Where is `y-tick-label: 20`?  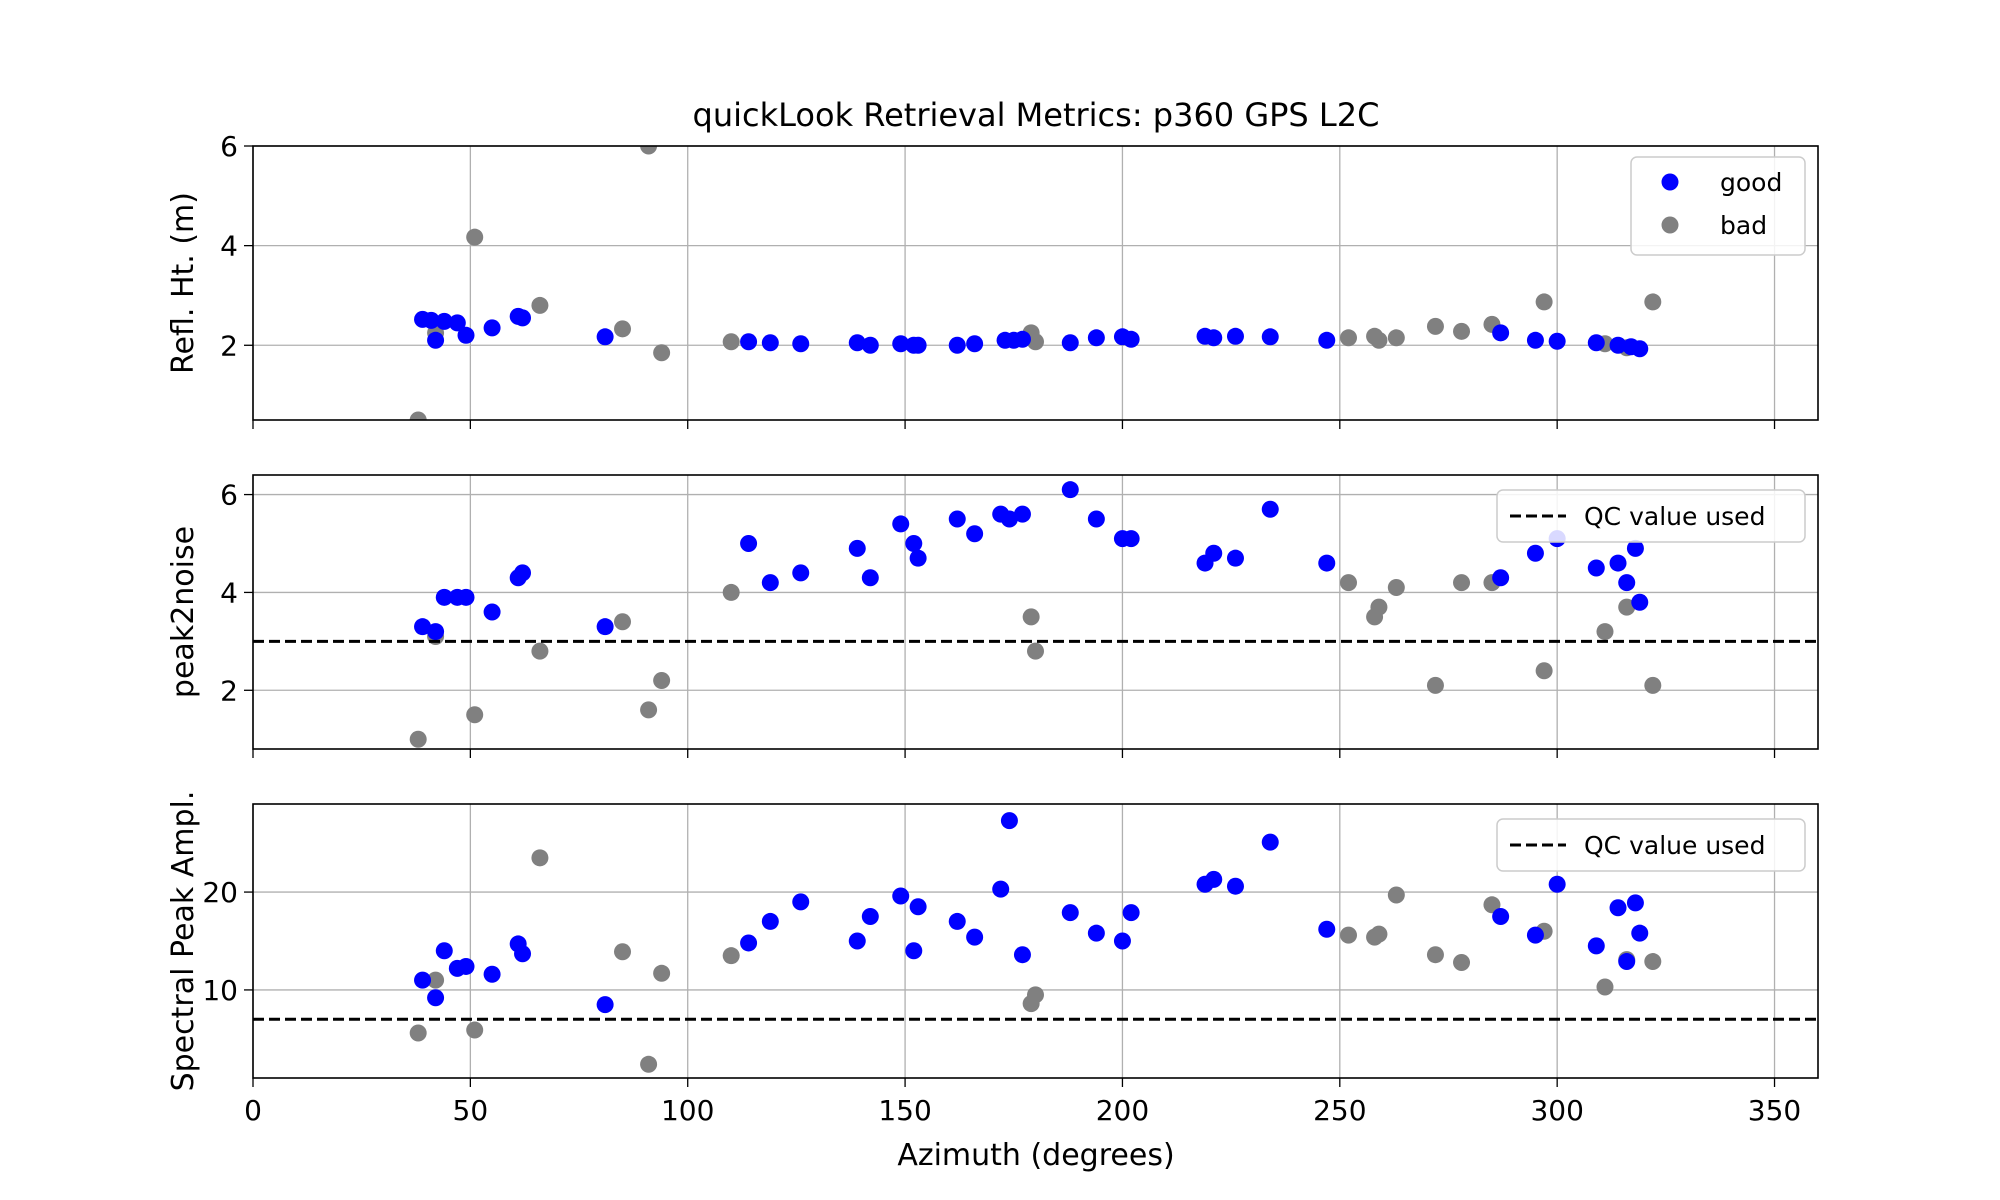 y-tick-label: 20 is located at coordinates (220, 892).